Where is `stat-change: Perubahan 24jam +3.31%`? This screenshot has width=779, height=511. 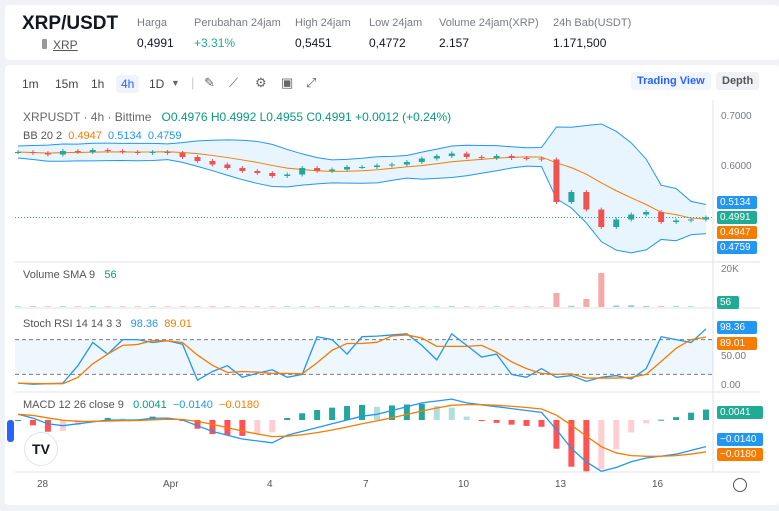 stat-change: Perubahan 24jam +3.31% is located at coordinates (237, 33).